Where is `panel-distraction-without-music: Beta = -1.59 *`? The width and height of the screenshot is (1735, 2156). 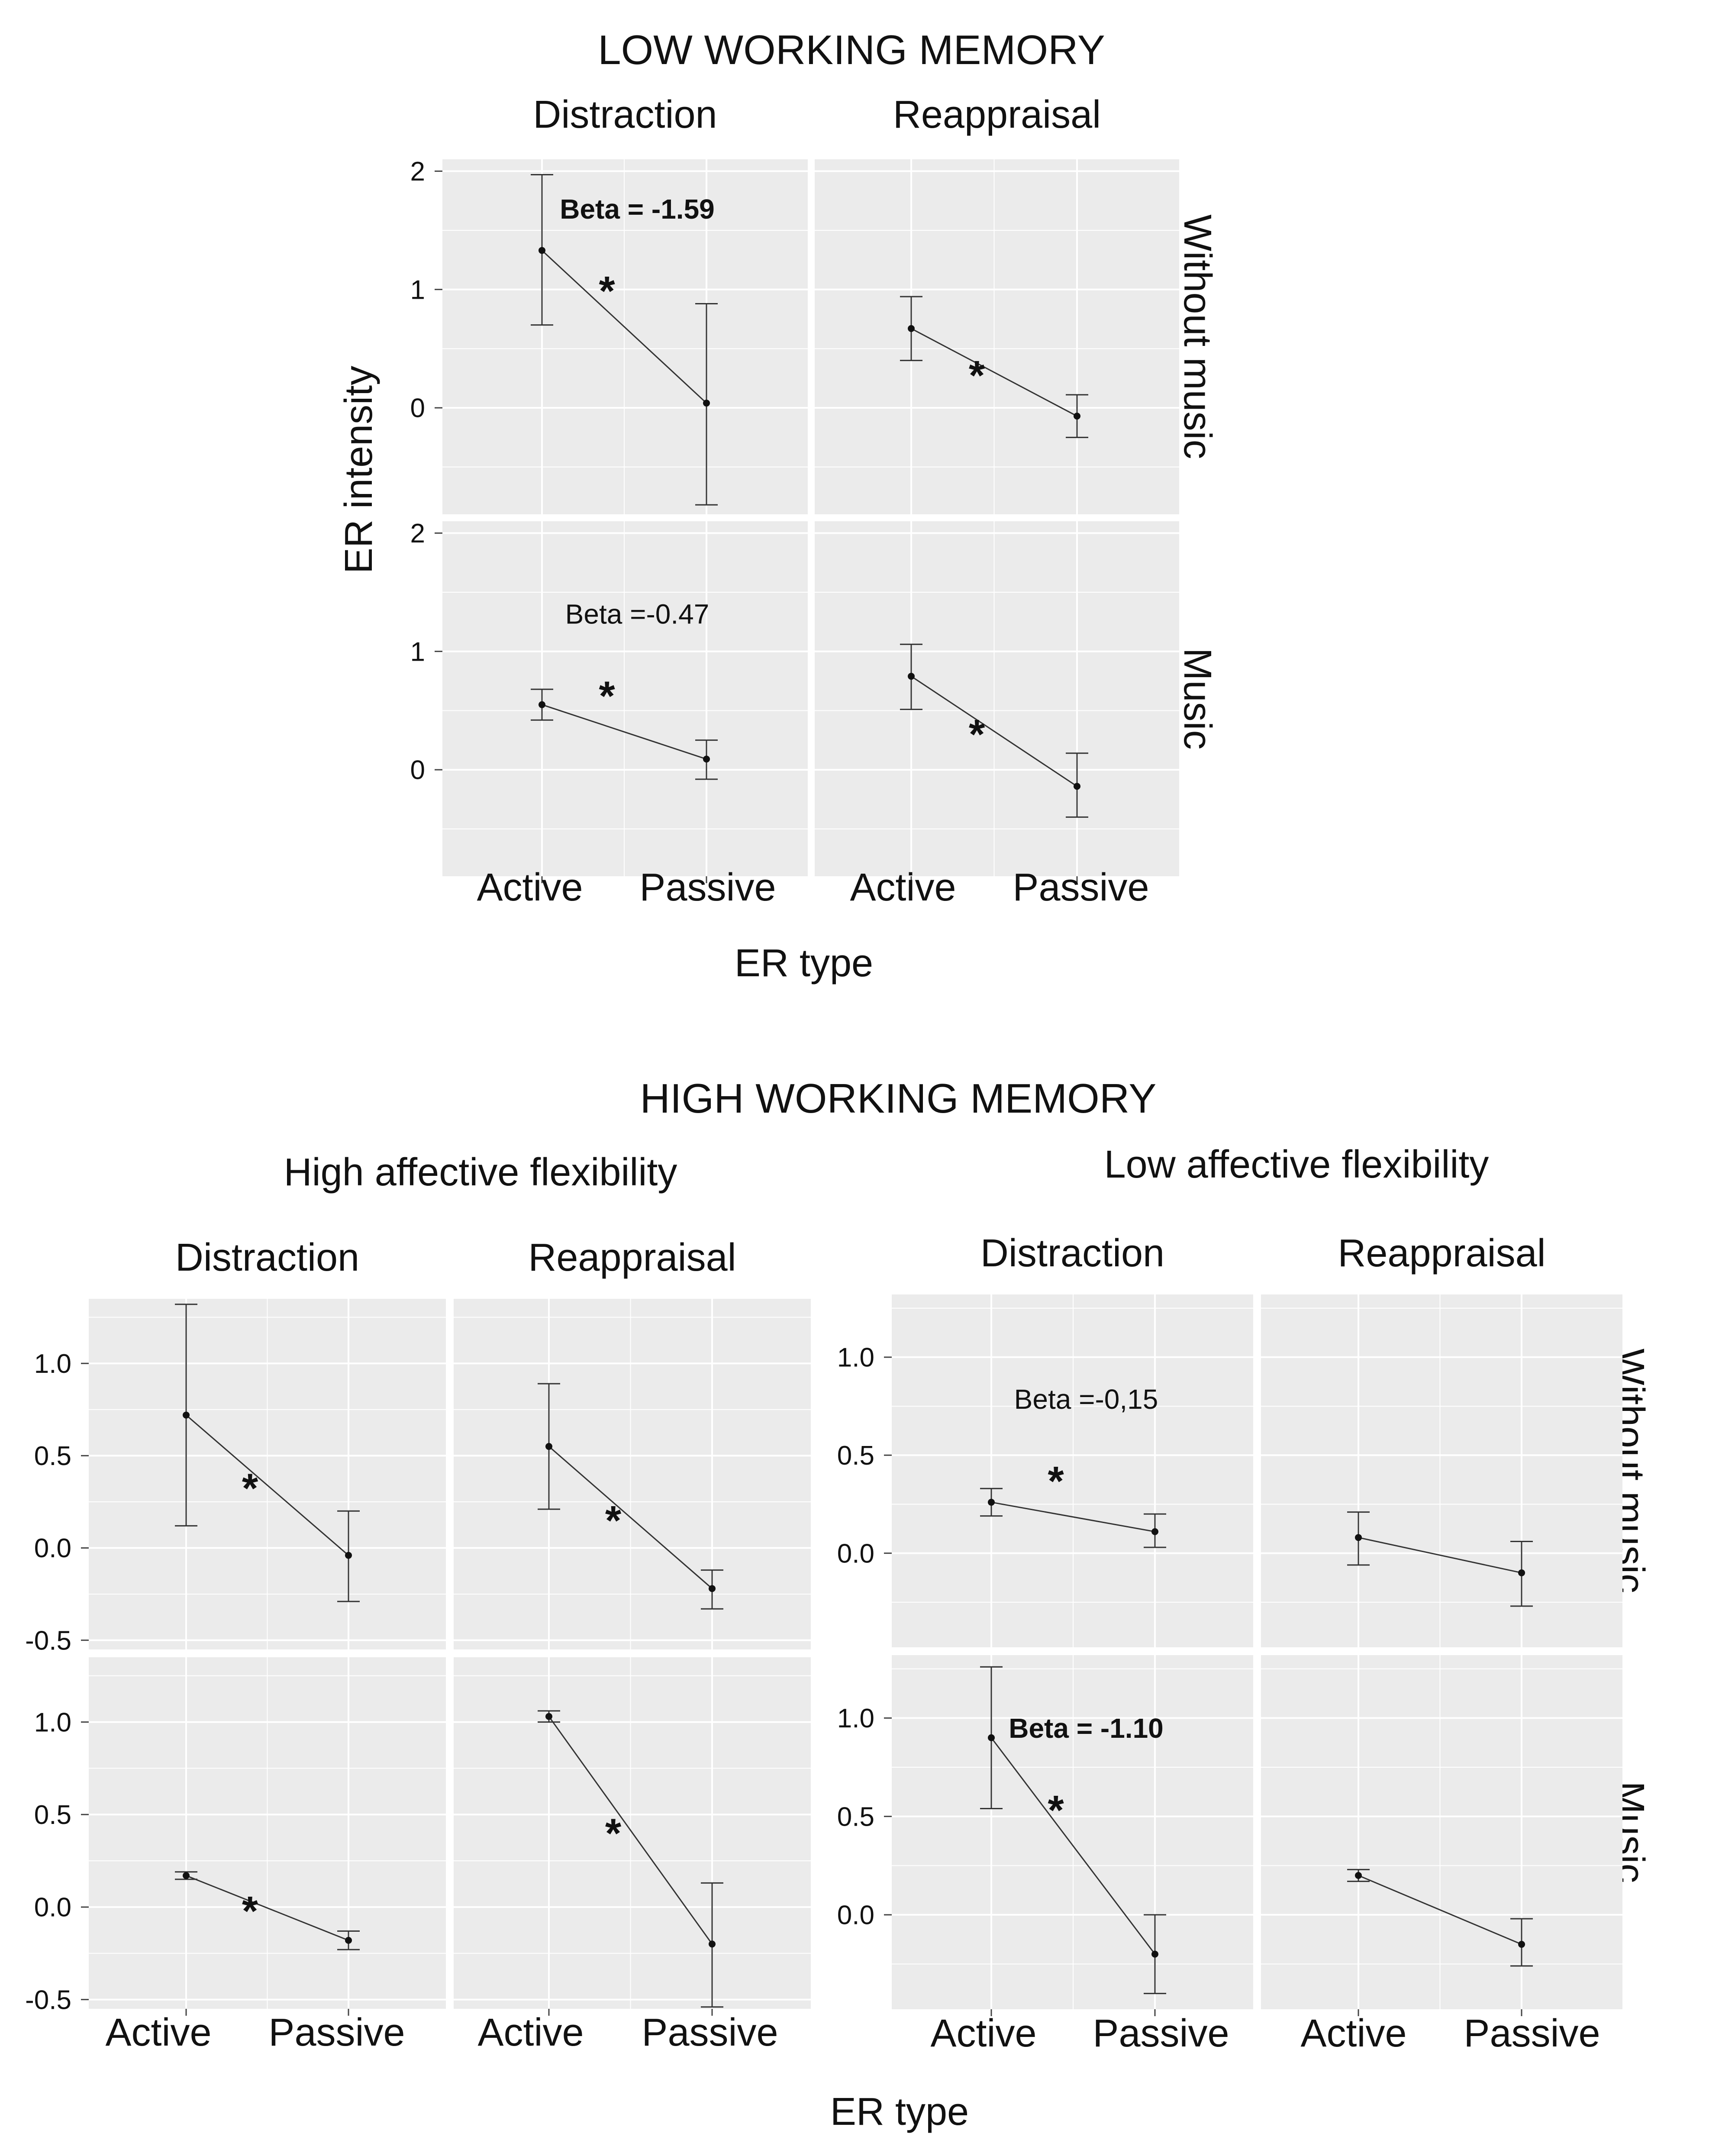 panel-distraction-without-music: Beta = -1.59 * is located at coordinates (625, 336).